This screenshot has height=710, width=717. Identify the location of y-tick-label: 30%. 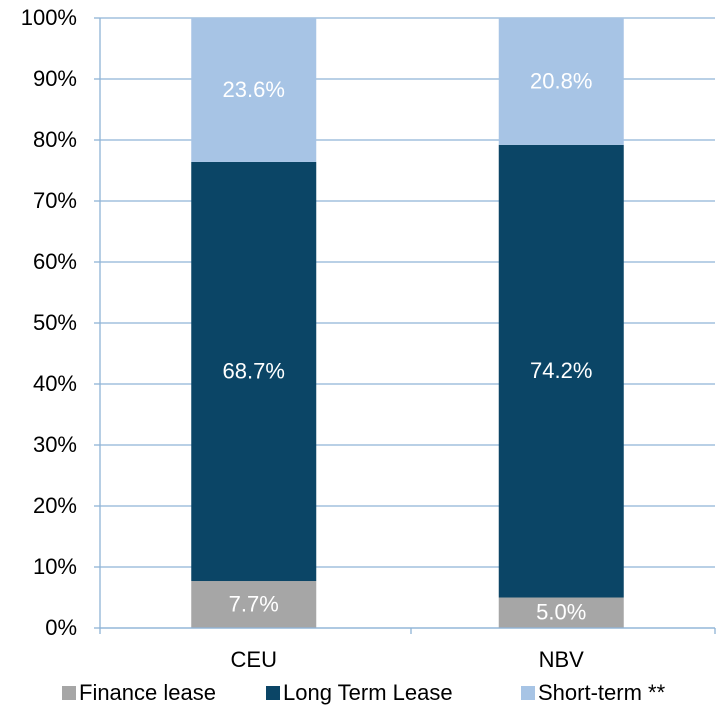
(55, 444).